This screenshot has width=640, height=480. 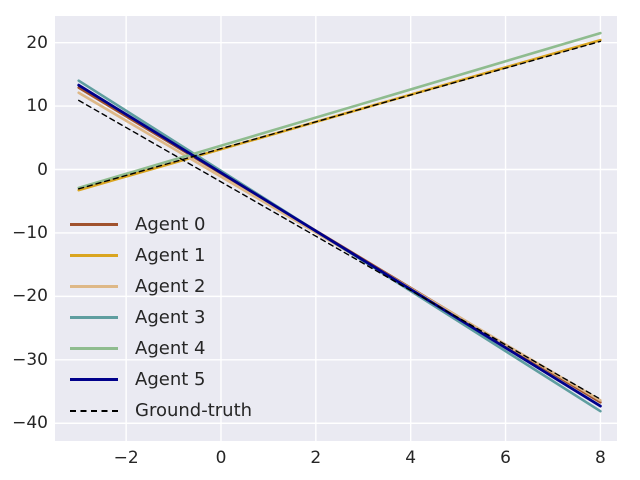 I want to click on legend-label: Agent 3, so click(x=170, y=317).